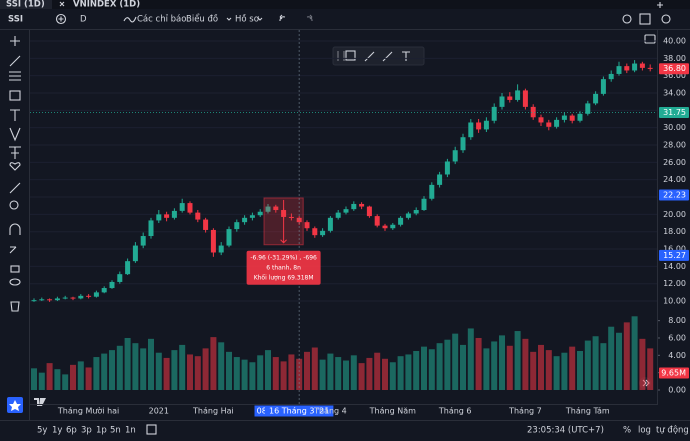  I want to click on goto-date, so click(151, 429).